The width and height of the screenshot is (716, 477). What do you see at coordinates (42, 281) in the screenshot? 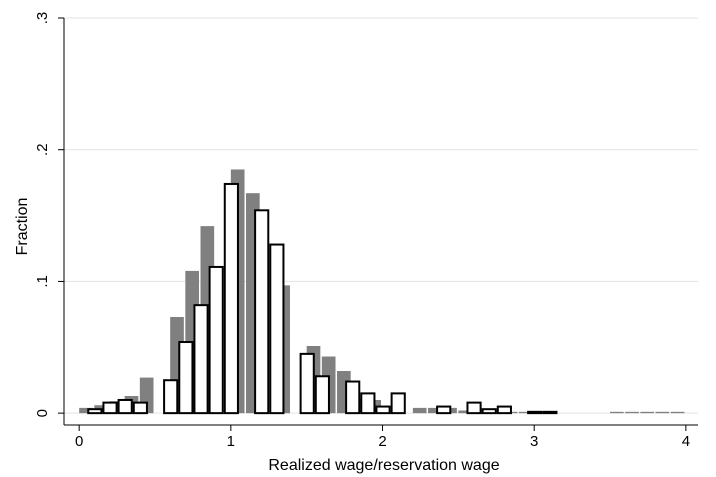
I see `y-tick-label: .1` at bounding box center [42, 281].